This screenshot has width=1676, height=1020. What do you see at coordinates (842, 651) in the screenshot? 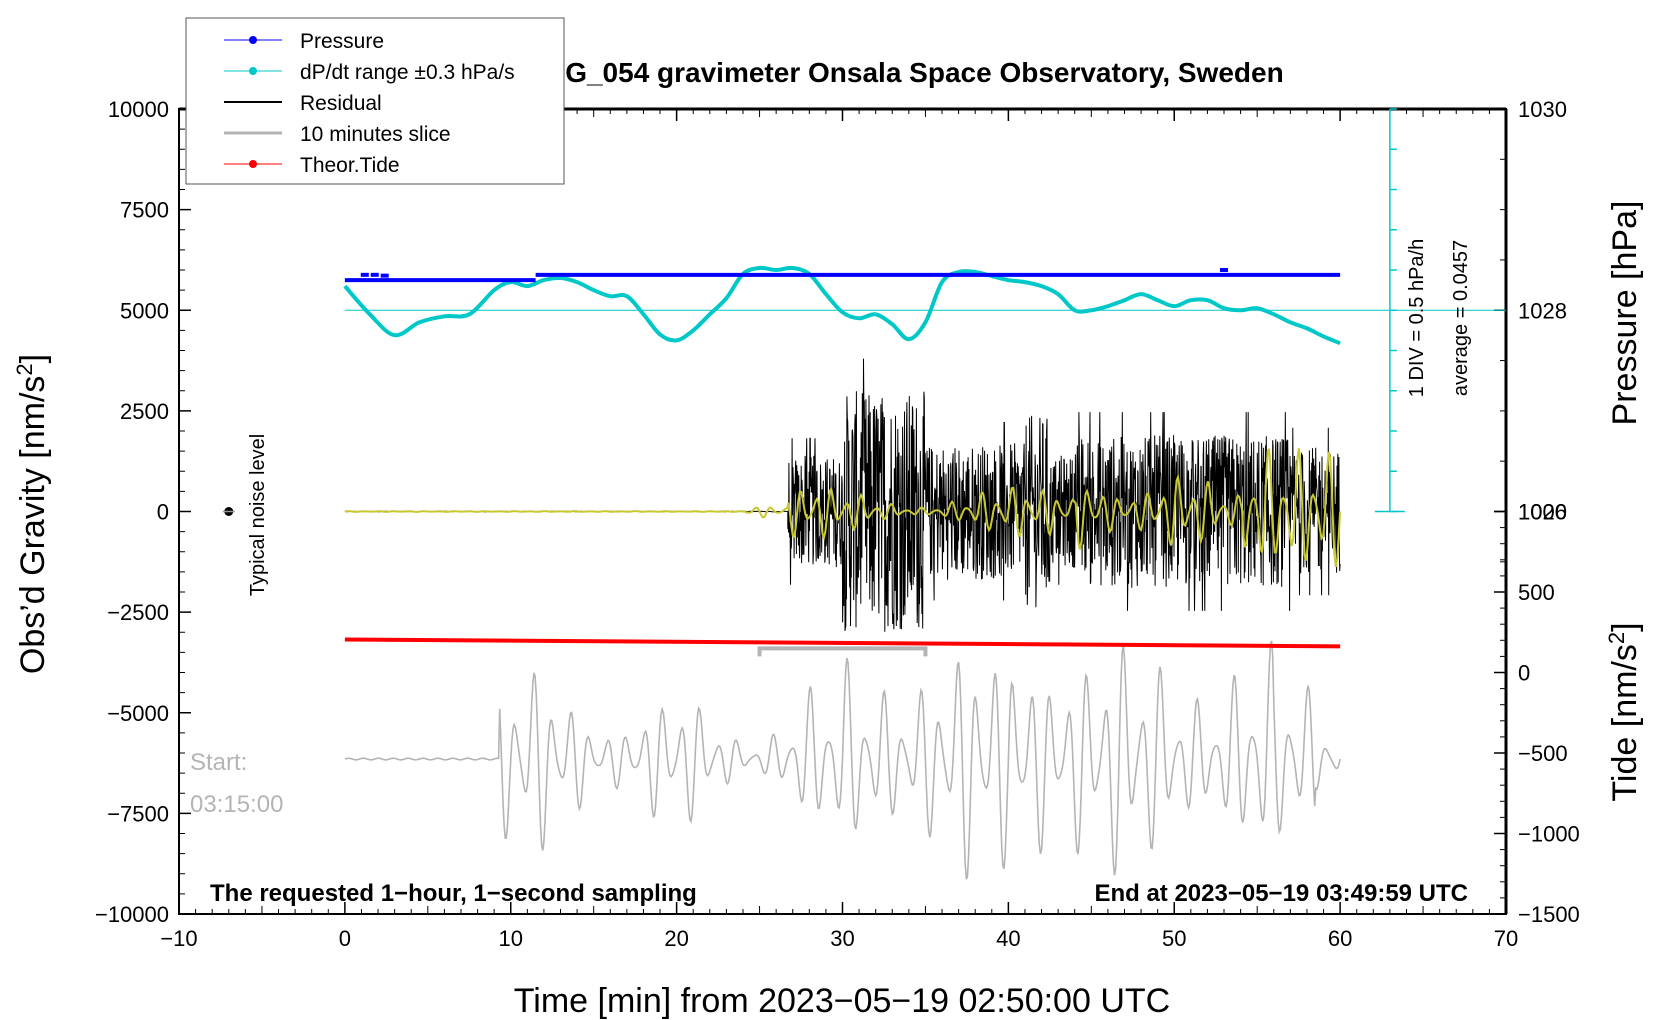
I see `slice-bracket` at bounding box center [842, 651].